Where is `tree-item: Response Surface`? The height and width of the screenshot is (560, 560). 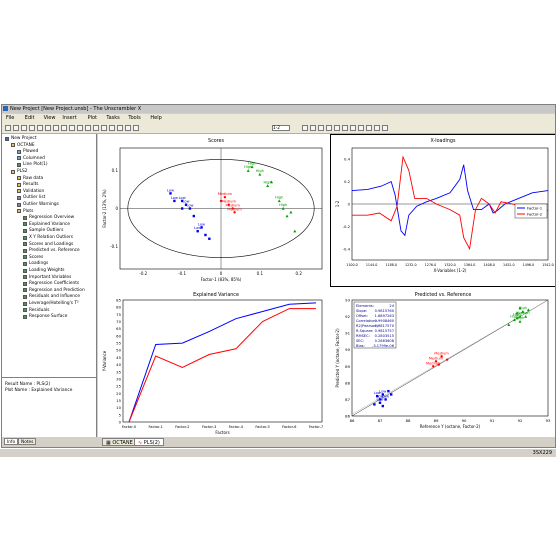 tree-item: Response Surface is located at coordinates (48, 317).